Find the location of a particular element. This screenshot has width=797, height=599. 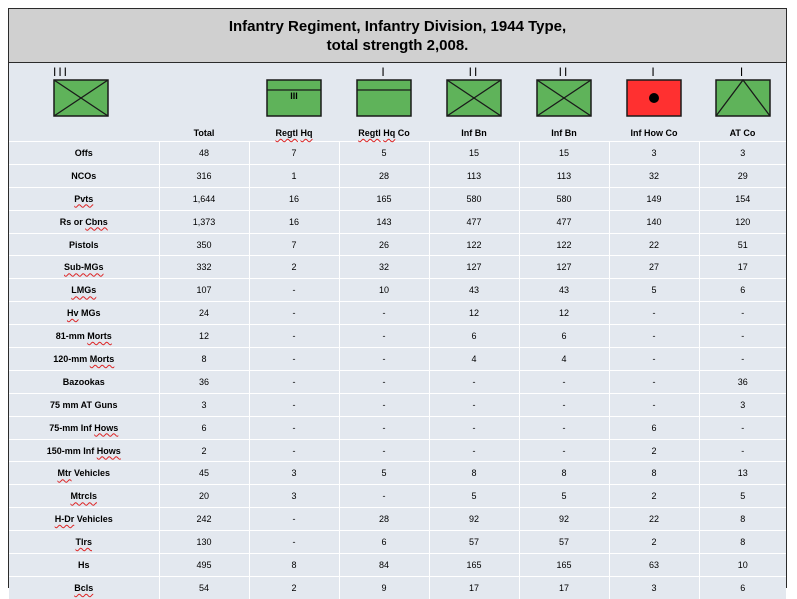

table-row: 75-mm Inf Hows 6- - - -6- is located at coordinates (397, 427).